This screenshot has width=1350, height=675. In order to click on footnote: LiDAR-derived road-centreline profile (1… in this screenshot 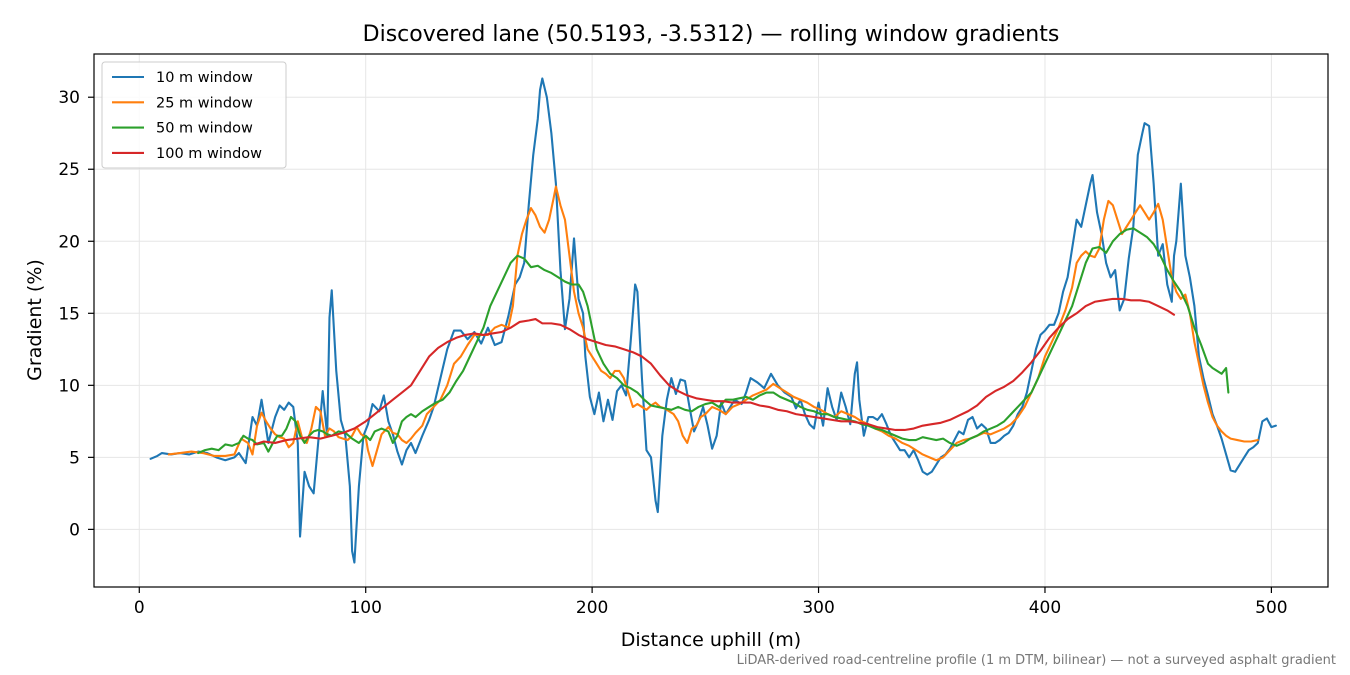, I will do `click(1036, 660)`.